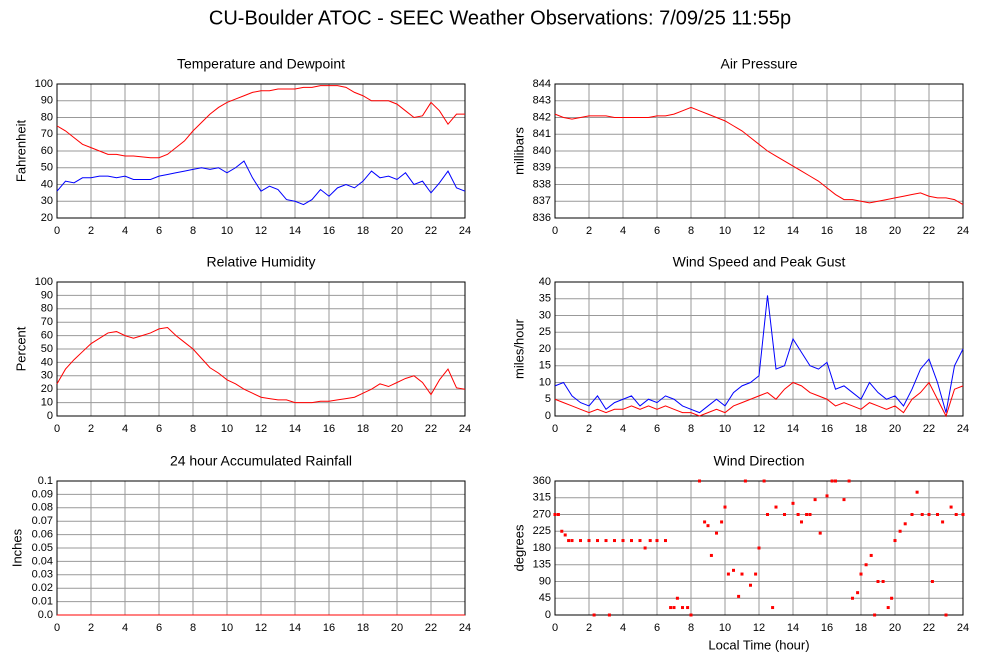 This screenshot has height=660, width=1000. I want to click on y-axis-label: Fahrenheit, so click(20, 151).